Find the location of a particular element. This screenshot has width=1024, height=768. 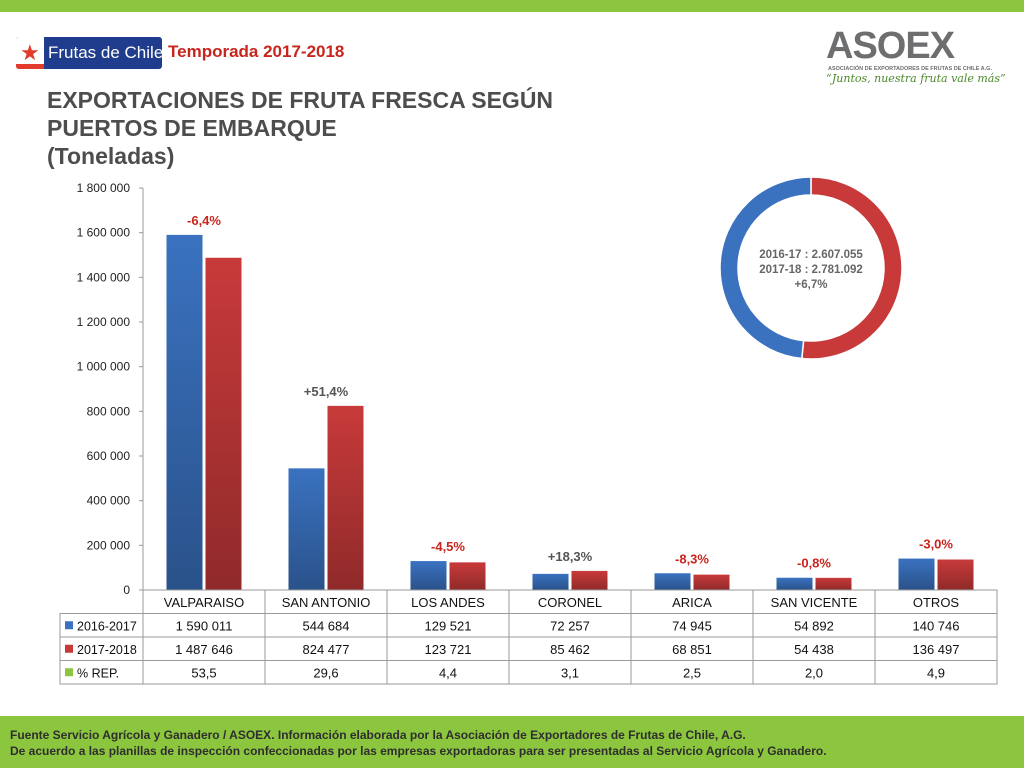

table-cell: 74 945 is located at coordinates (692, 625).